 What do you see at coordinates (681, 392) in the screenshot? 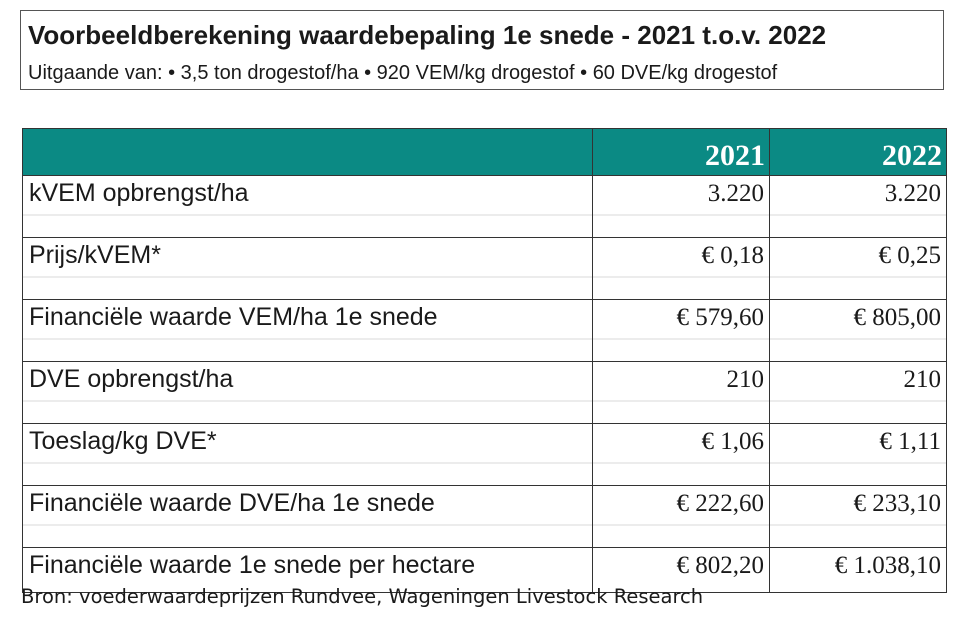
I see `value-2021: 210` at bounding box center [681, 392].